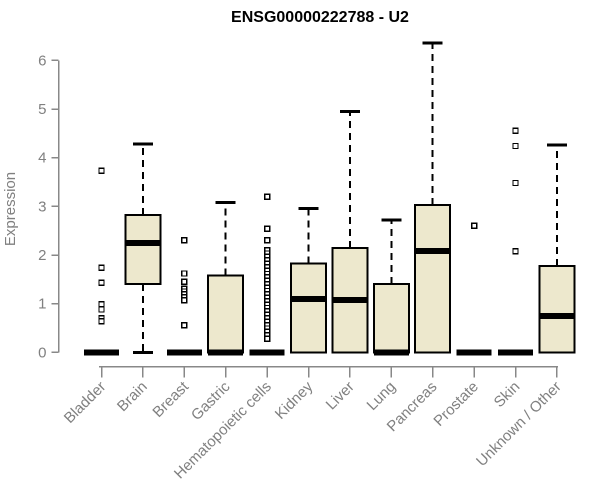 The width and height of the screenshot is (600, 500). I want to click on x-tick-label: Breast, so click(170, 399).